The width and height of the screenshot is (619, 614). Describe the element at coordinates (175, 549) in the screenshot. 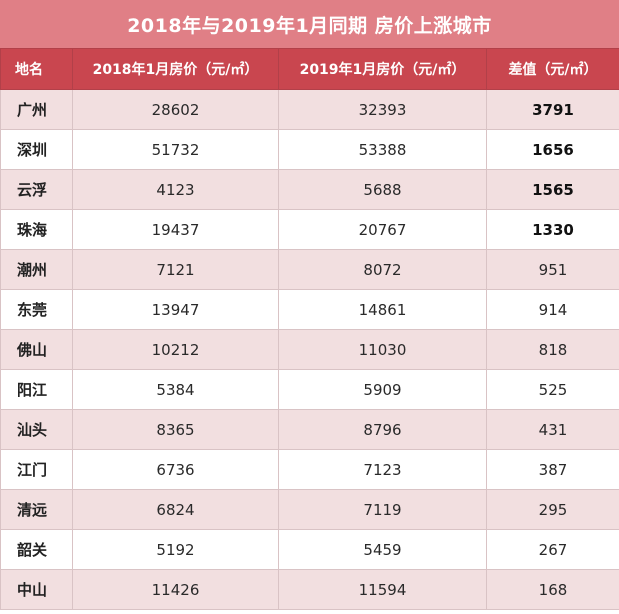

I see `price-2018-cell: 5192` at that location.